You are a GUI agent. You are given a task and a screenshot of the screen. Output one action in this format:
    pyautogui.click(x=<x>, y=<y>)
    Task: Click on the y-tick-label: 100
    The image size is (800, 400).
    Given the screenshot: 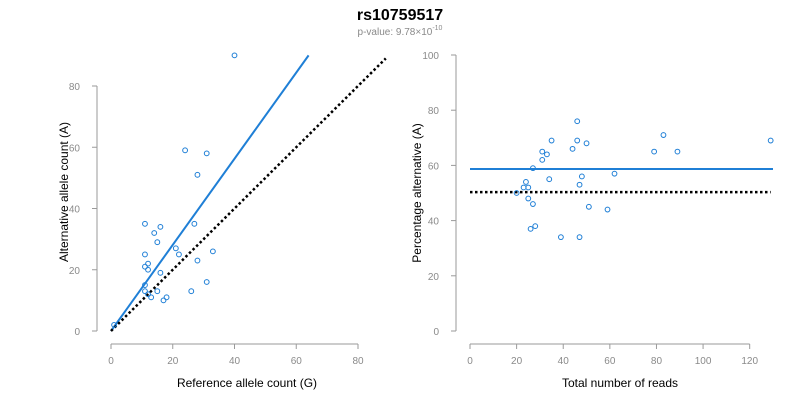 What is the action you would take?
    pyautogui.click(x=430, y=56)
    